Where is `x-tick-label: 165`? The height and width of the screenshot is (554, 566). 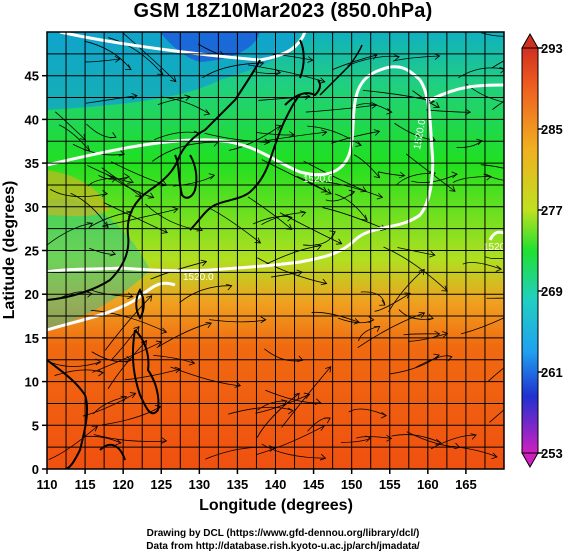
x-tick-label: 165 is located at coordinates (466, 484).